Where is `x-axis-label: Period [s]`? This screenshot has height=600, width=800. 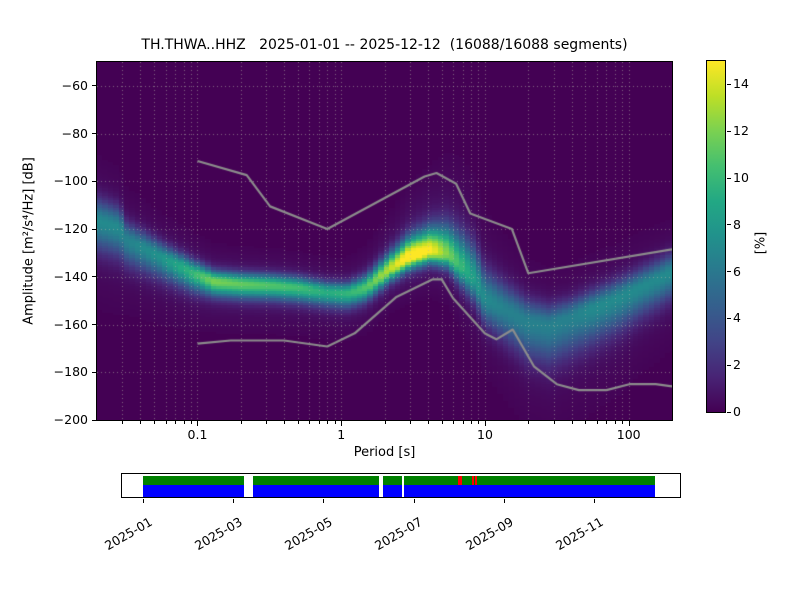 x-axis-label: Period [s] is located at coordinates (384, 452).